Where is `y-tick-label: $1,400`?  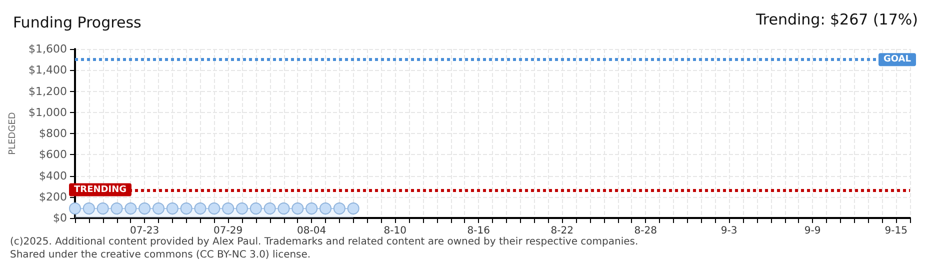
y-tick-label: $1,400 is located at coordinates (47, 70).